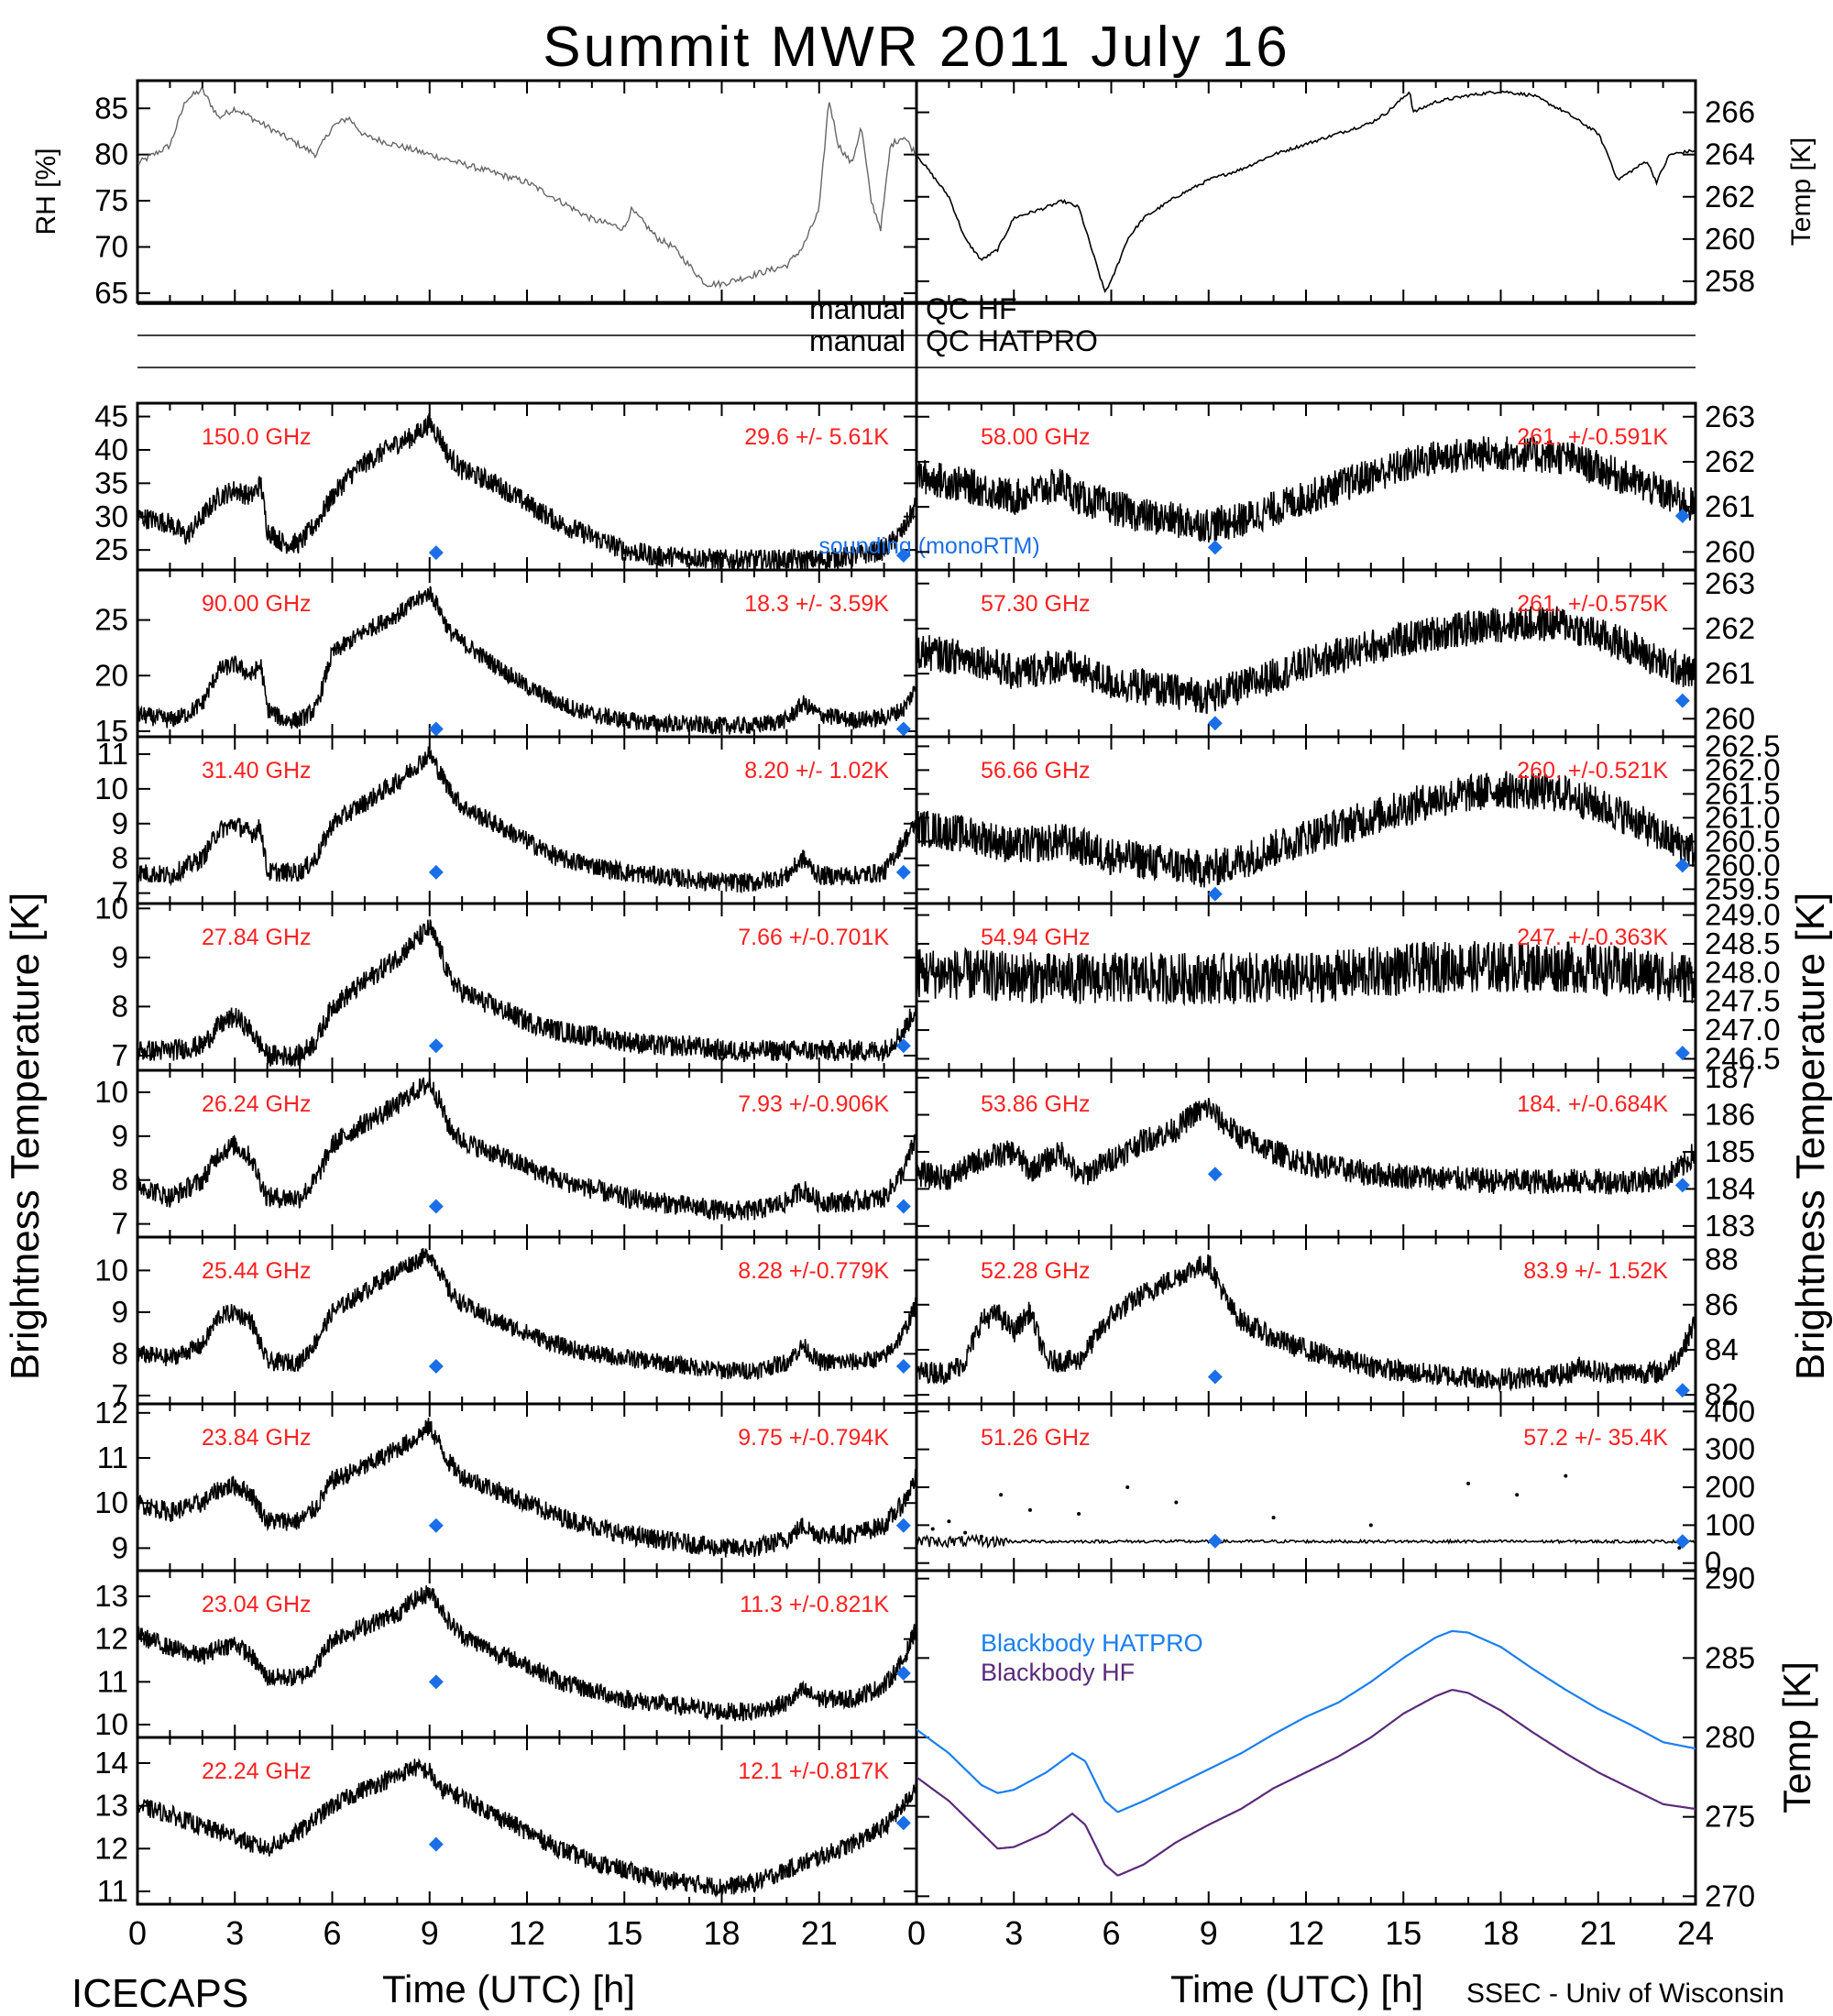 Image resolution: width=1833 pixels, height=2016 pixels. What do you see at coordinates (928, 546) in the screenshot?
I see `sounding-annotation: sounding (monoRTM)` at bounding box center [928, 546].